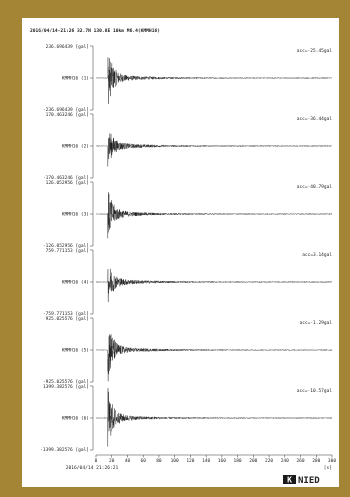  I want to click on trace-station-label: KMMH16 (4), so click(75, 283).